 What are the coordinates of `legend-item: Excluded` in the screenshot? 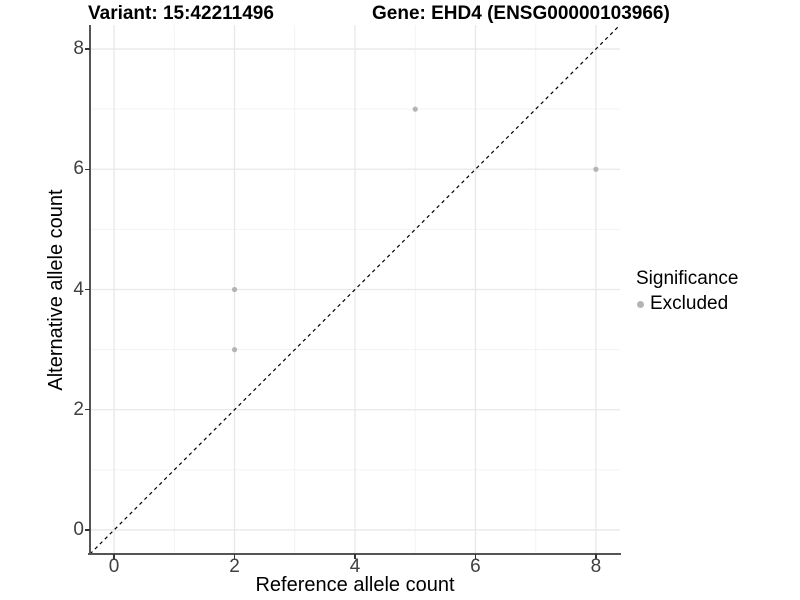 It's located at (686, 304).